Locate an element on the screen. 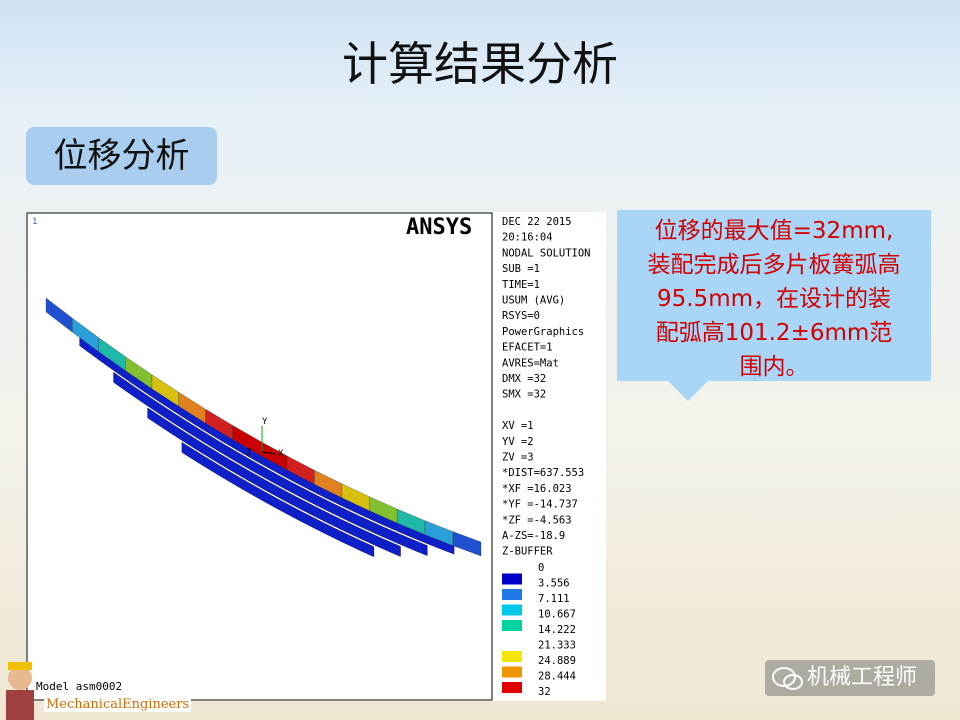 This screenshot has width=960, height=720. model-label: Model asm0002 is located at coordinates (79, 686).